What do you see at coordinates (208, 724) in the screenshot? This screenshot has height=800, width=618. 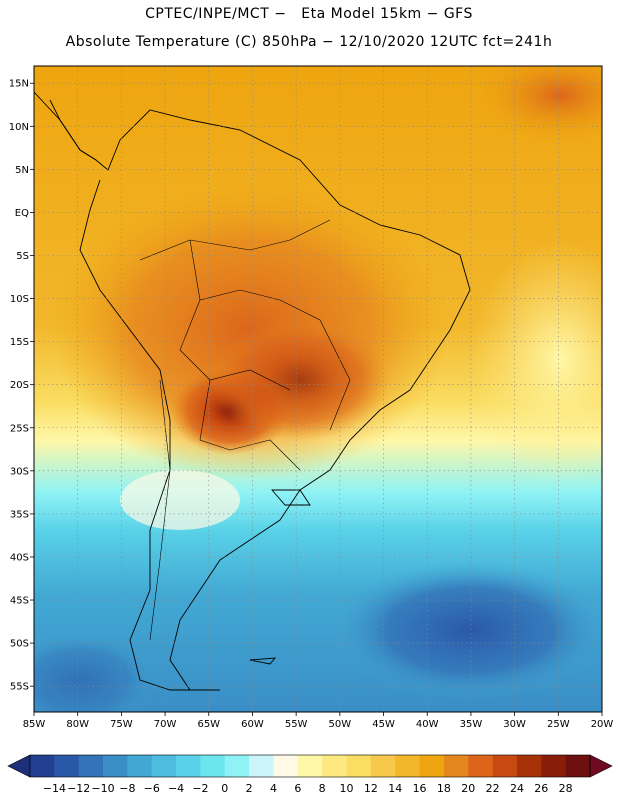 I see `lon-tick-label: 65W` at bounding box center [208, 724].